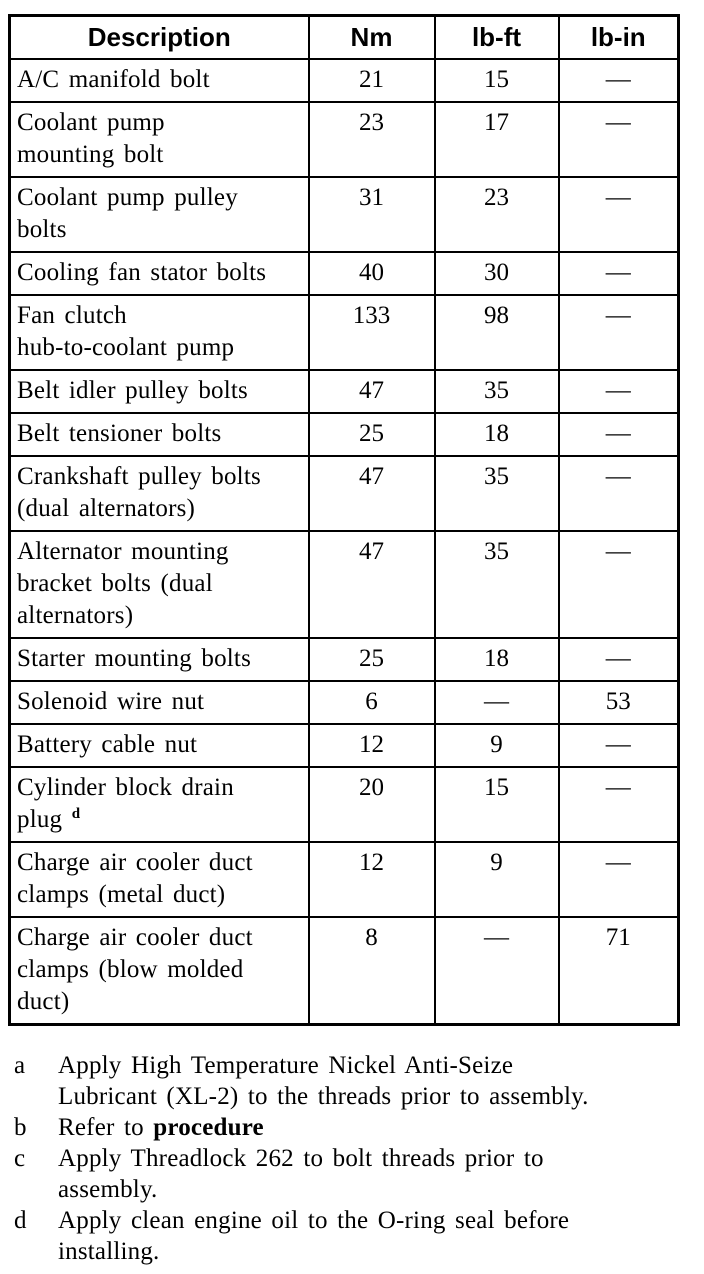  I want to click on table-header-row: Description Nm lb-ft lb-in, so click(344, 37).